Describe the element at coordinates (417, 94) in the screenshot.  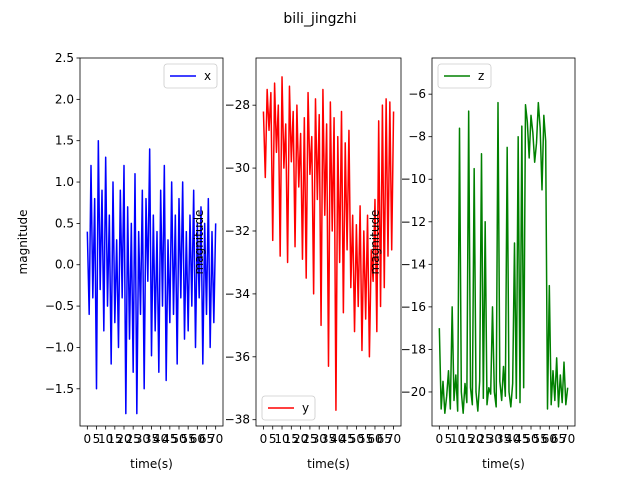
I see `y-tick-label: −6` at that location.